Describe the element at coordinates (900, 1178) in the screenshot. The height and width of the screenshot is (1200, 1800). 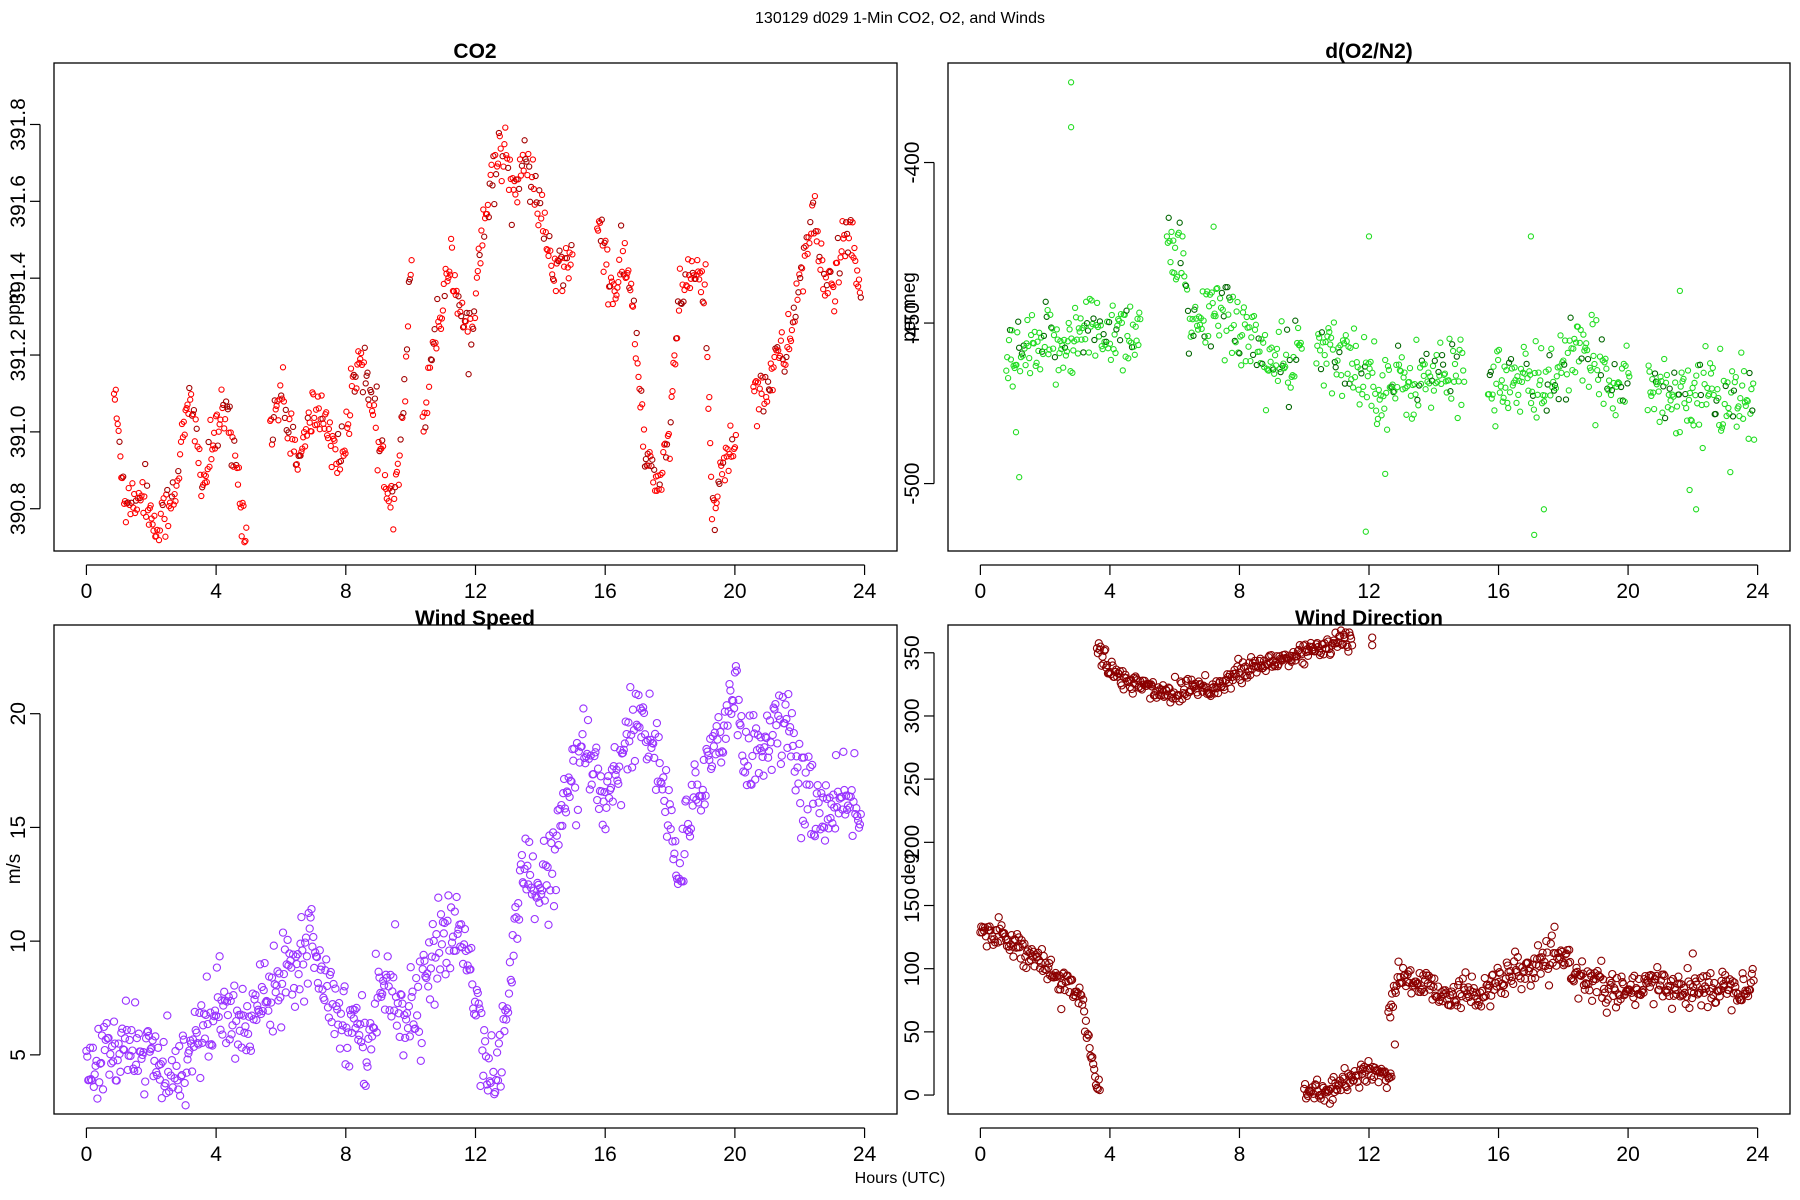
I see `figure-xlabel: Hours (UTC)` at that location.